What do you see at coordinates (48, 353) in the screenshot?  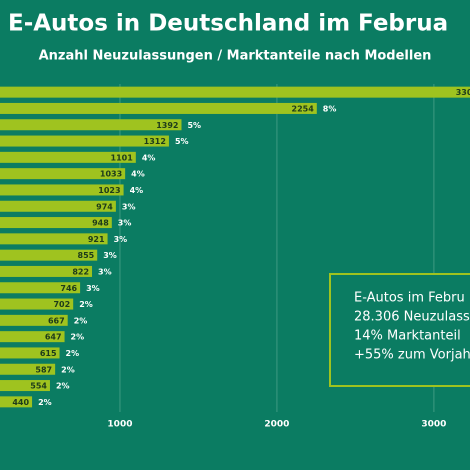 I see `value-label: 615` at bounding box center [48, 353].